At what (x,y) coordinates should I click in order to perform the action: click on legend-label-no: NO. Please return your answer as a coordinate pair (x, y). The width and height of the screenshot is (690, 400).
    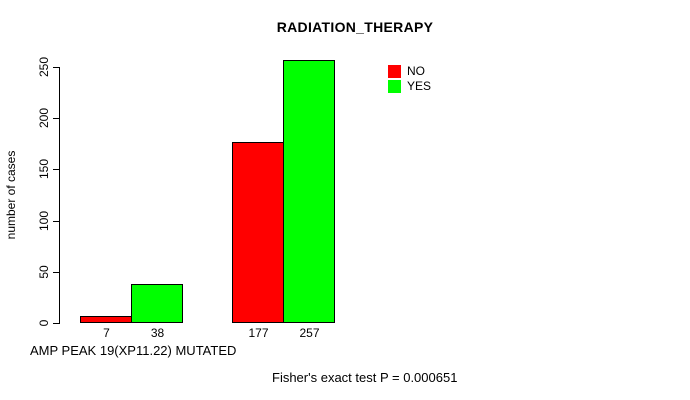
    Looking at the image, I should click on (416, 71).